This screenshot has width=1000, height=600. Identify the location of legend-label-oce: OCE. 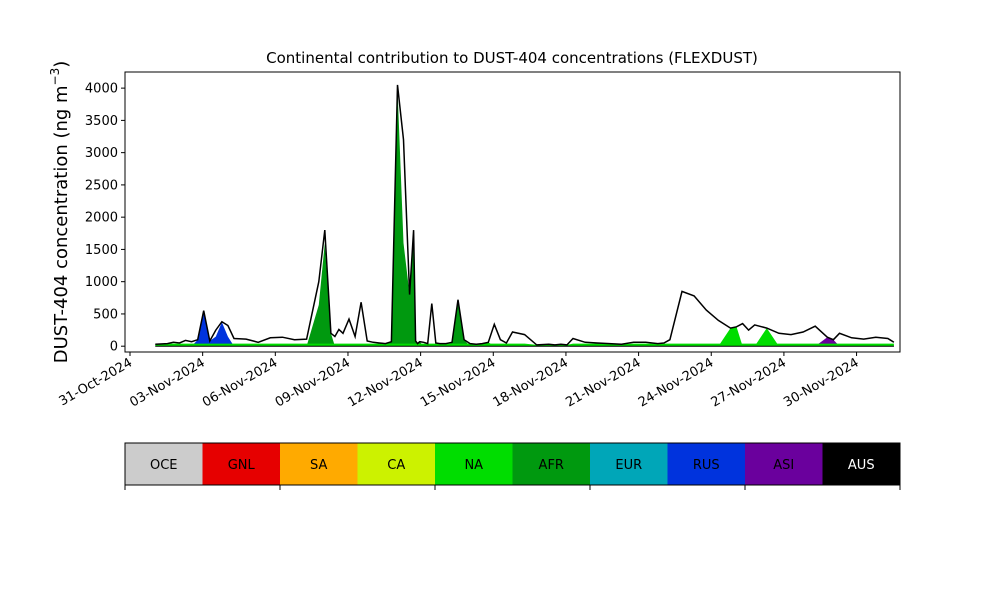
(164, 465).